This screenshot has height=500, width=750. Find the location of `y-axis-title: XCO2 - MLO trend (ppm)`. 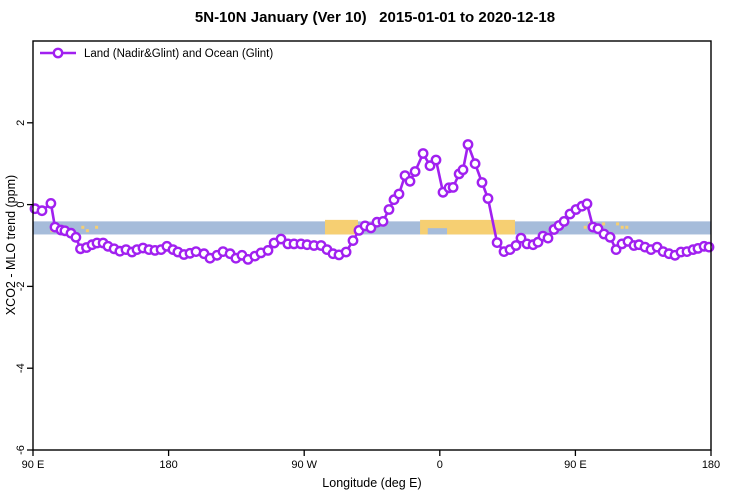

y-axis-title: XCO2 - MLO trend (ppm) is located at coordinates (11, 245).